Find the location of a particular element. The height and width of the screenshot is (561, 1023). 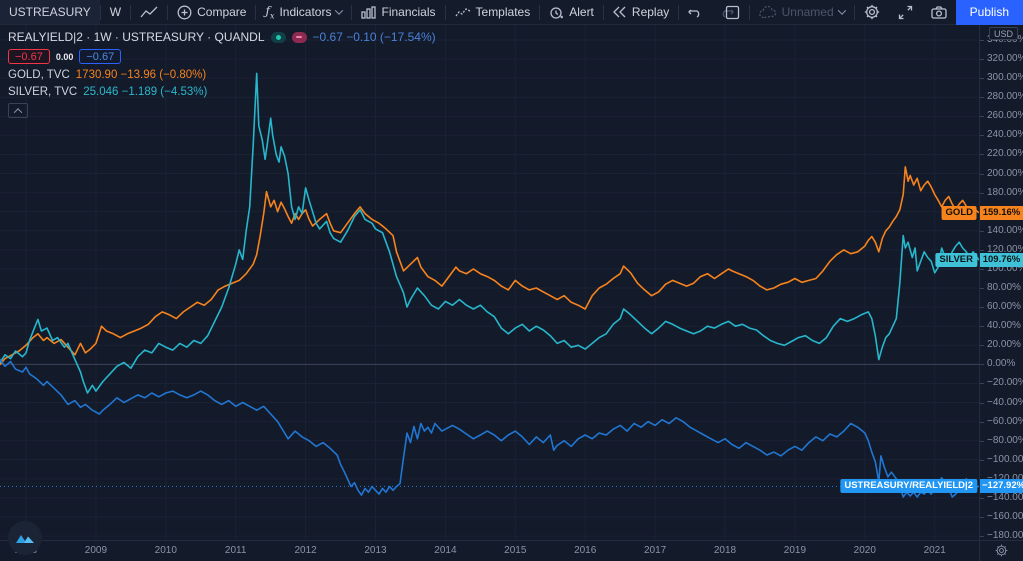

year-tick-label: 2021 is located at coordinates (934, 550).